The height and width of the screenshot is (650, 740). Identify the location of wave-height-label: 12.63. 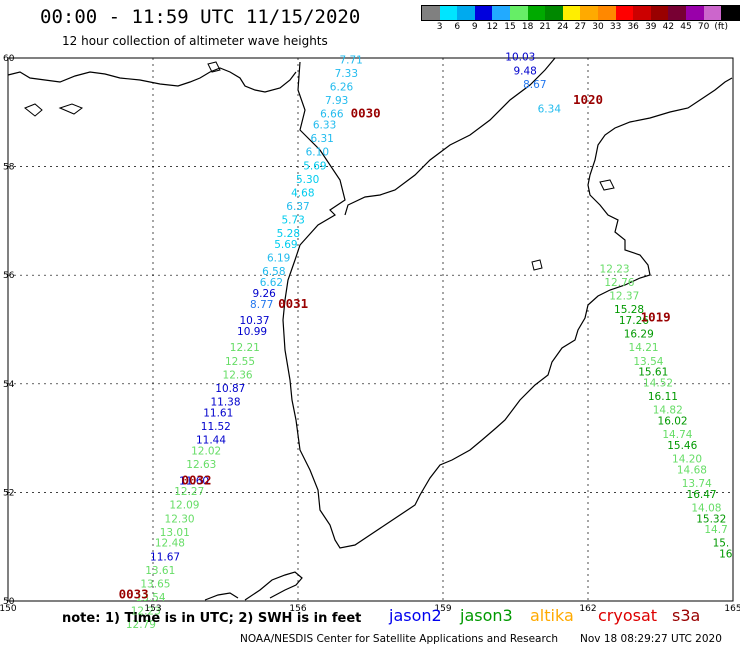
(201, 465).